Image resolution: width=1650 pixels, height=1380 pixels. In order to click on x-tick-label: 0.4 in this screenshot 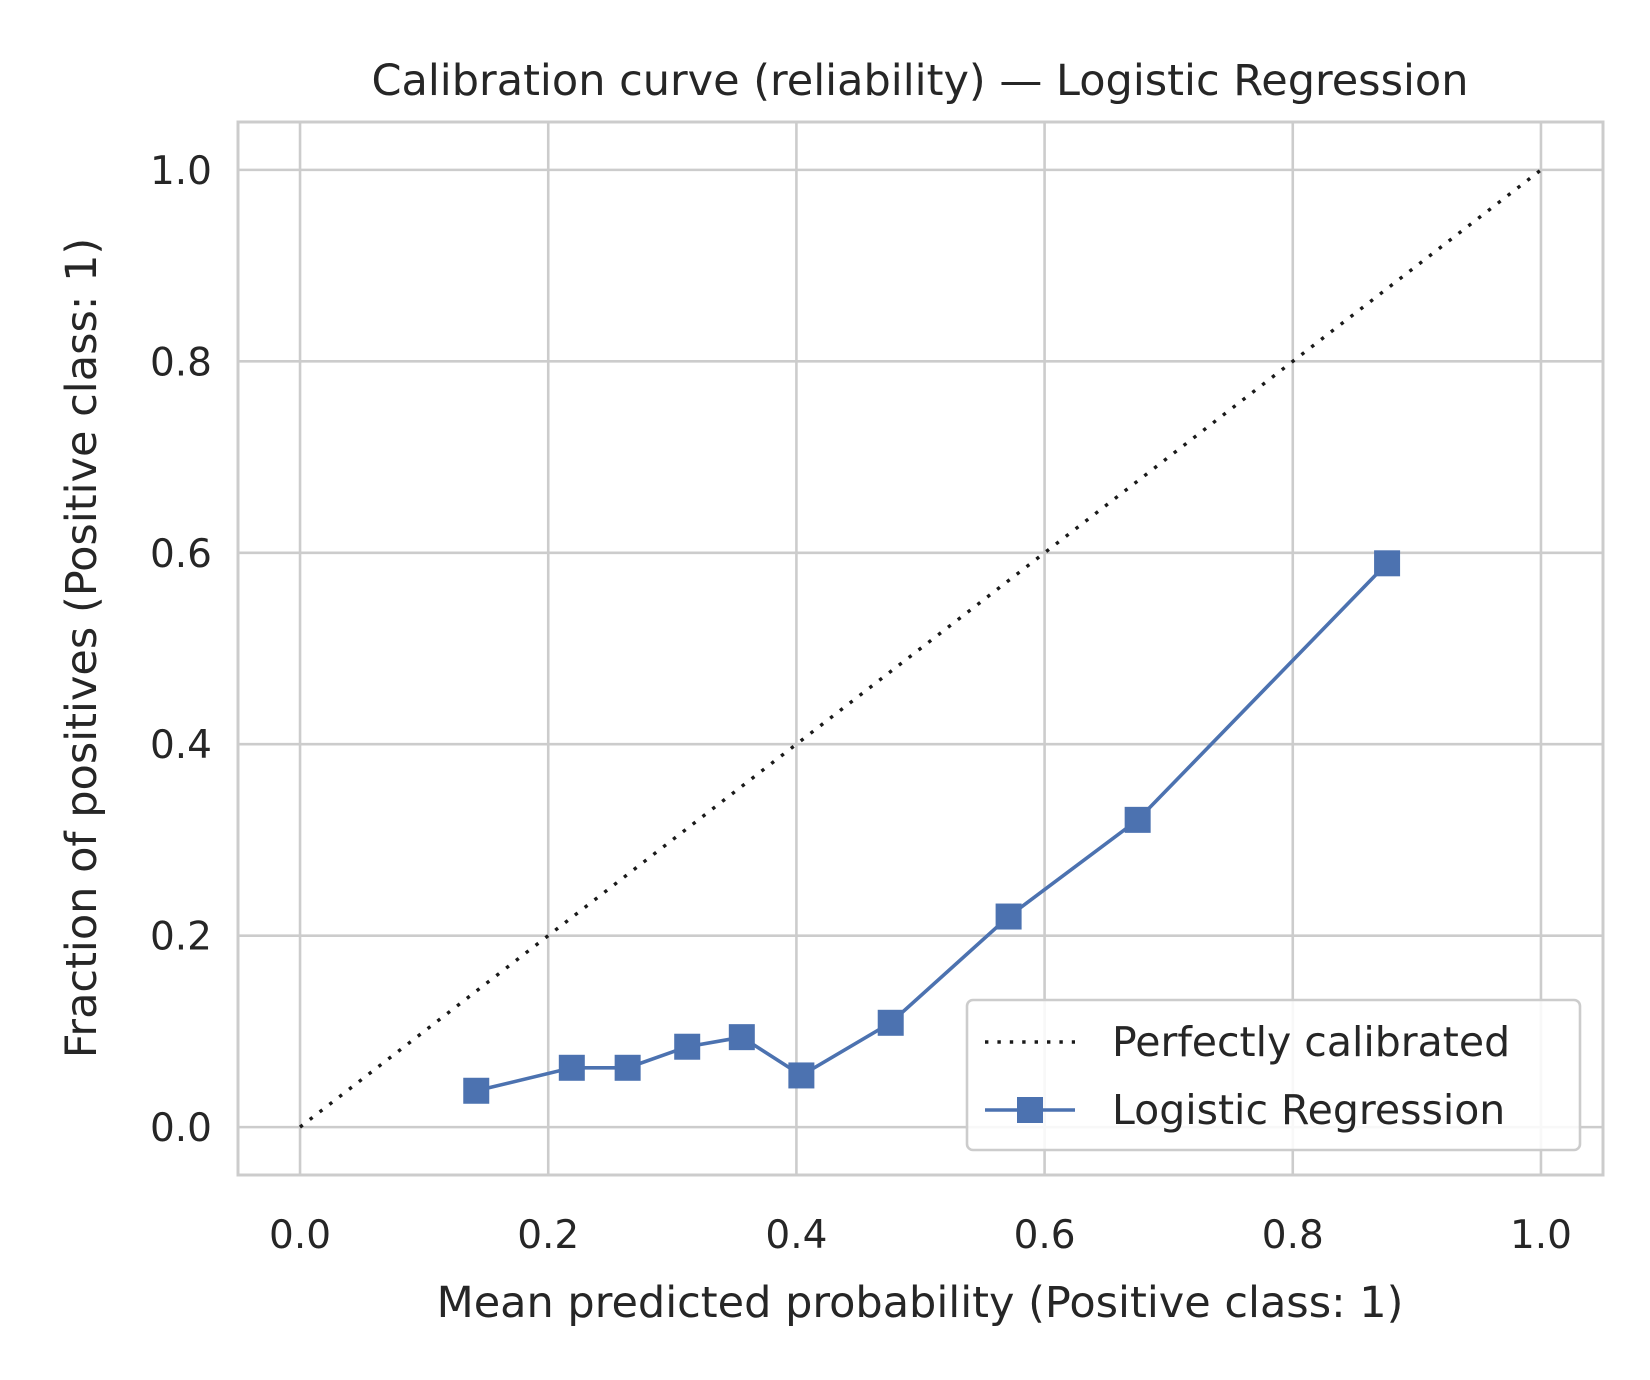, I will do `click(796, 1235)`.